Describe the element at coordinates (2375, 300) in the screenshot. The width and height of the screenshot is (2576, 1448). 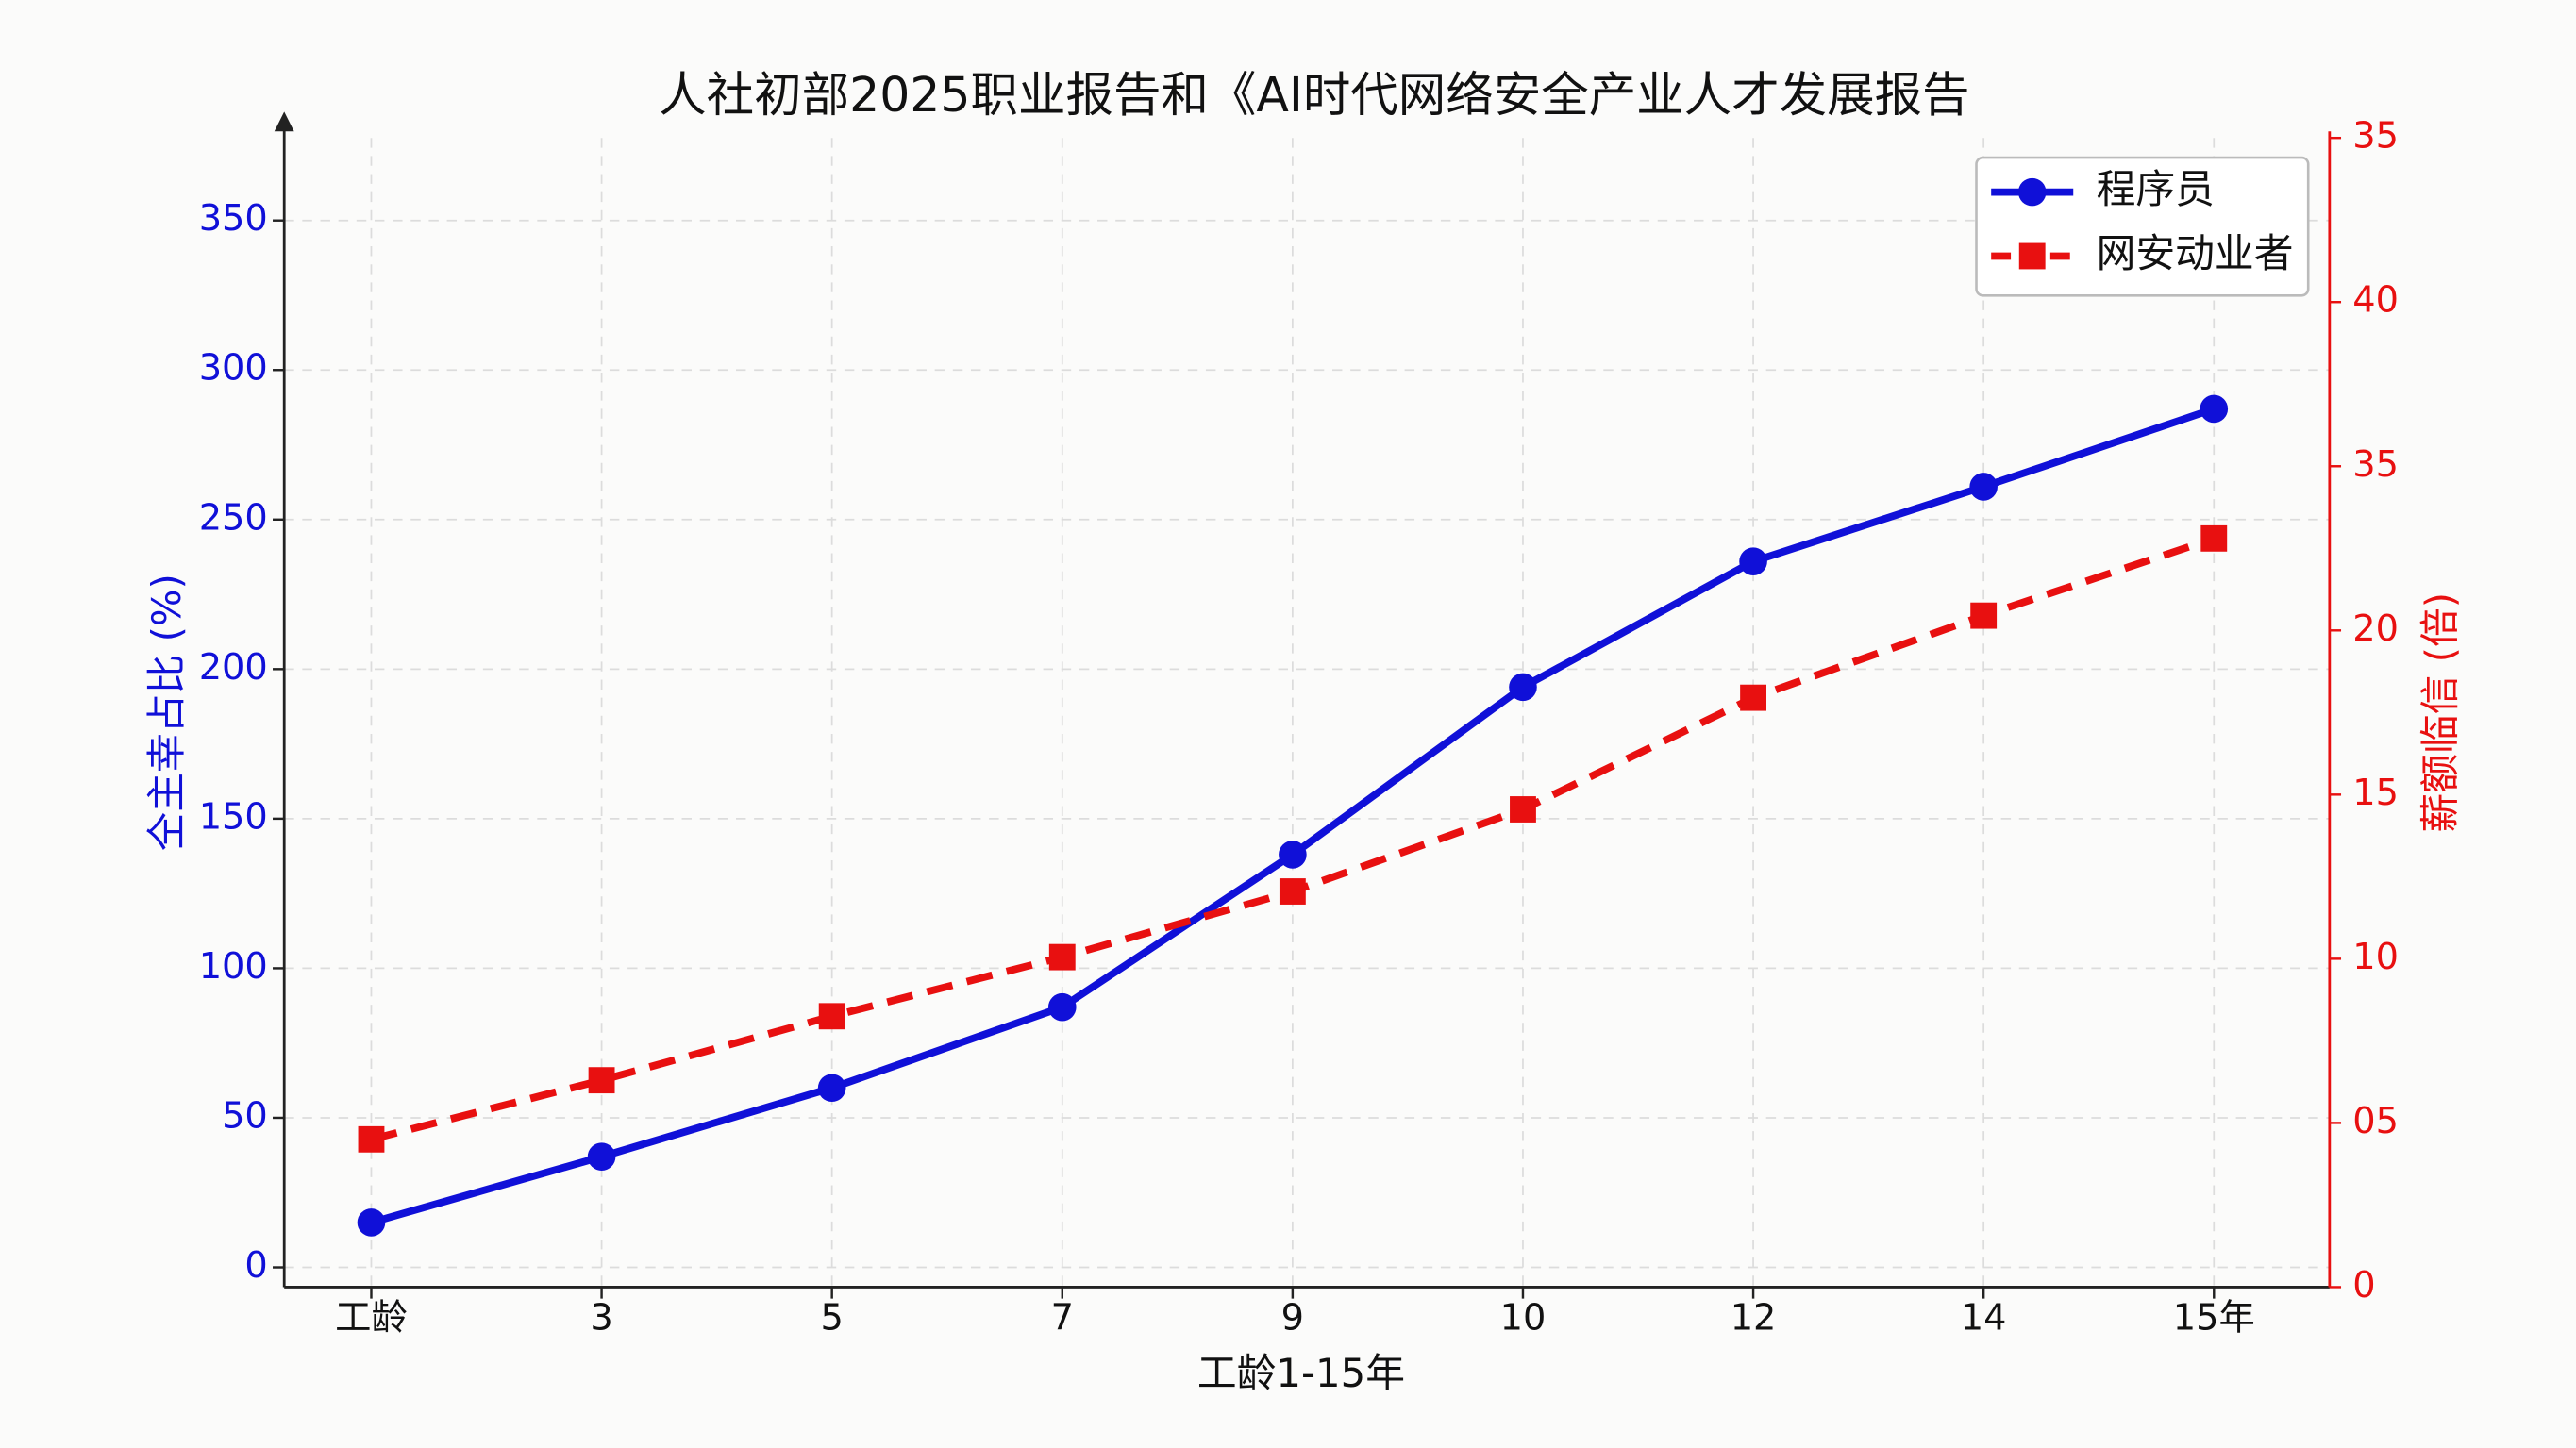
I see `y2-tick-label: 40` at that location.